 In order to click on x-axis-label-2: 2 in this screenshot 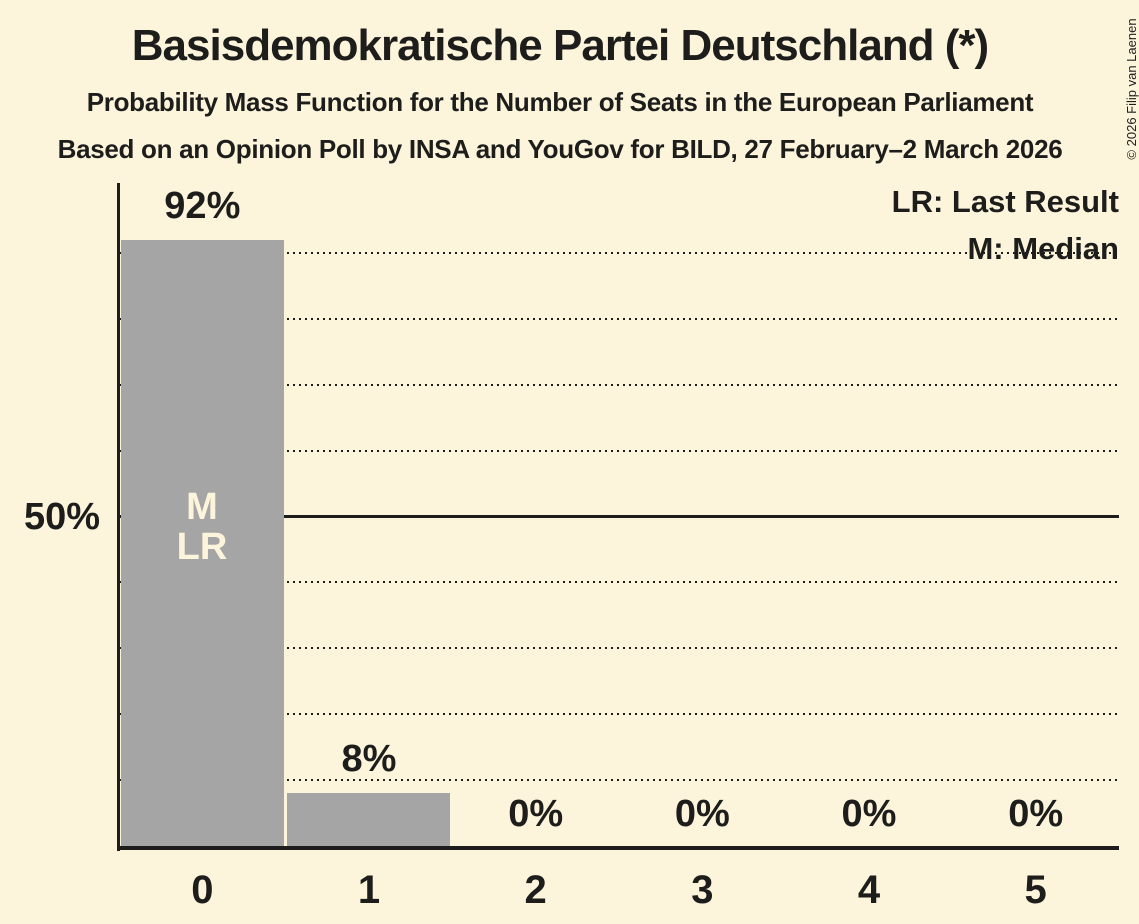, I will do `click(535, 890)`.